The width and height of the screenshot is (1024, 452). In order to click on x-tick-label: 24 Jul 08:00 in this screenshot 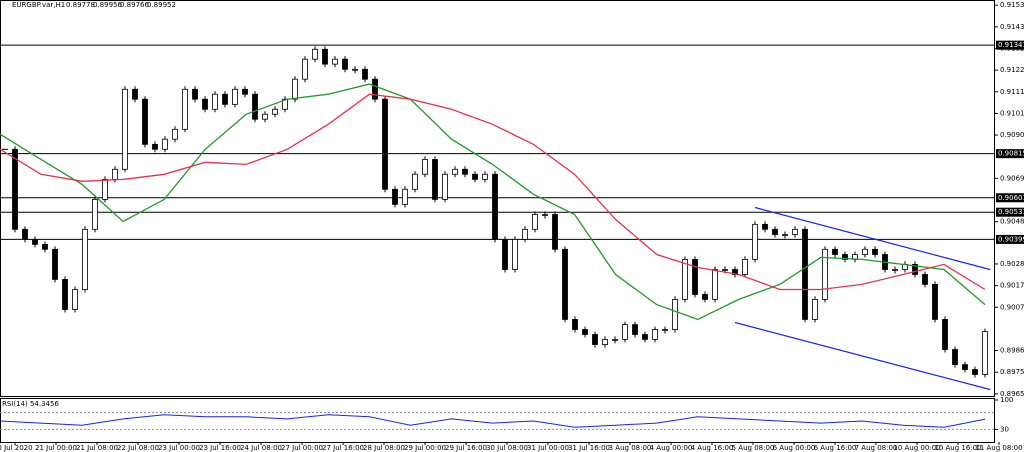, I will do `click(261, 448)`.